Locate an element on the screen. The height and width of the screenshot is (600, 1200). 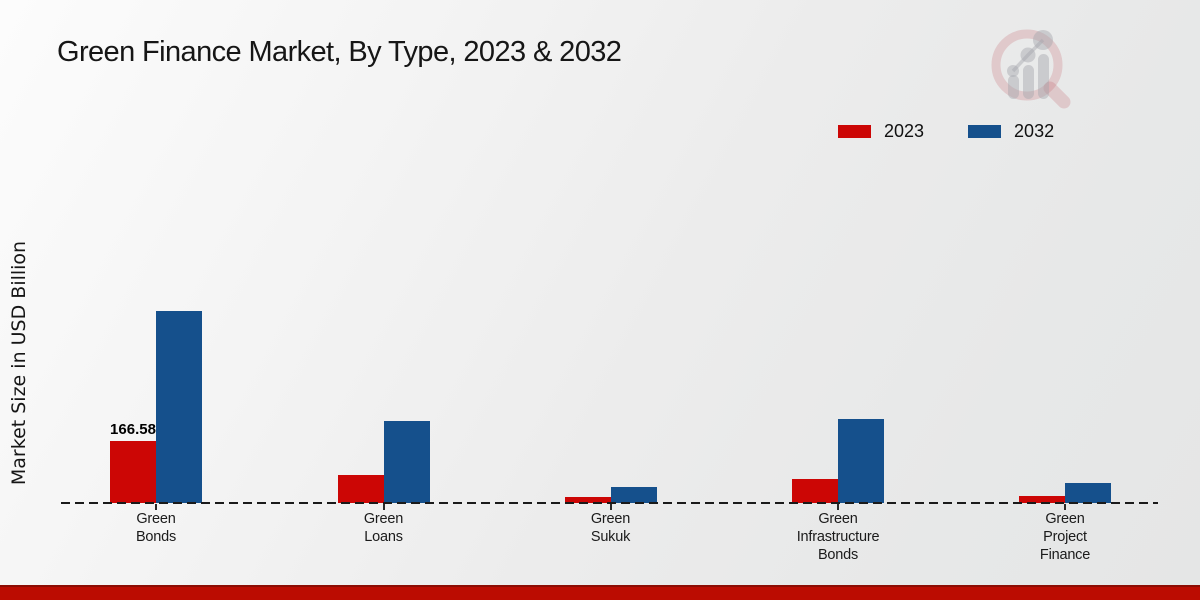
category-label-green-bonds: Green Bonds is located at coordinates (156, 528).